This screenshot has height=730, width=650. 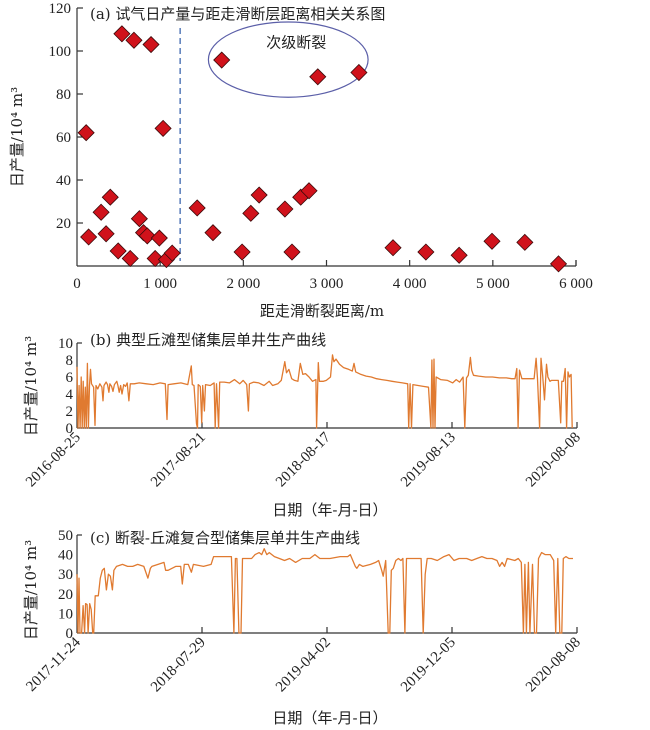 What do you see at coordinates (31, 386) in the screenshot?
I see `panel-b-ylabel: 日产量/10⁴ m³` at bounding box center [31, 386].